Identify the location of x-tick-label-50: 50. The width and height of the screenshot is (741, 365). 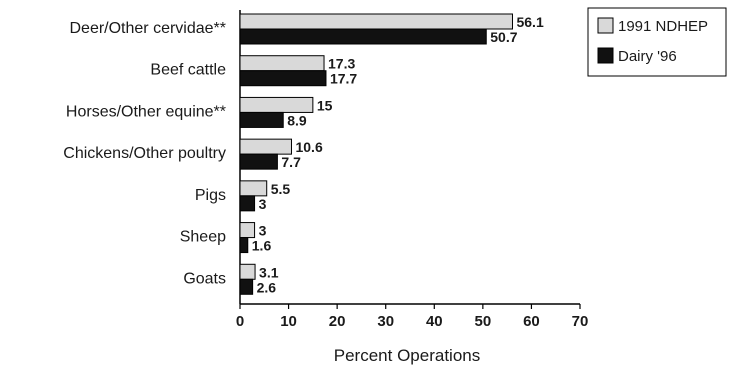
(483, 321).